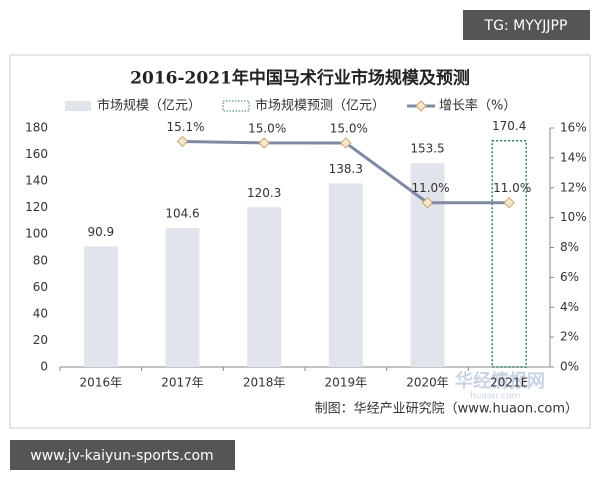  What do you see at coordinates (185, 127) in the screenshot?
I see `growth-value-label: 15.1%` at bounding box center [185, 127].